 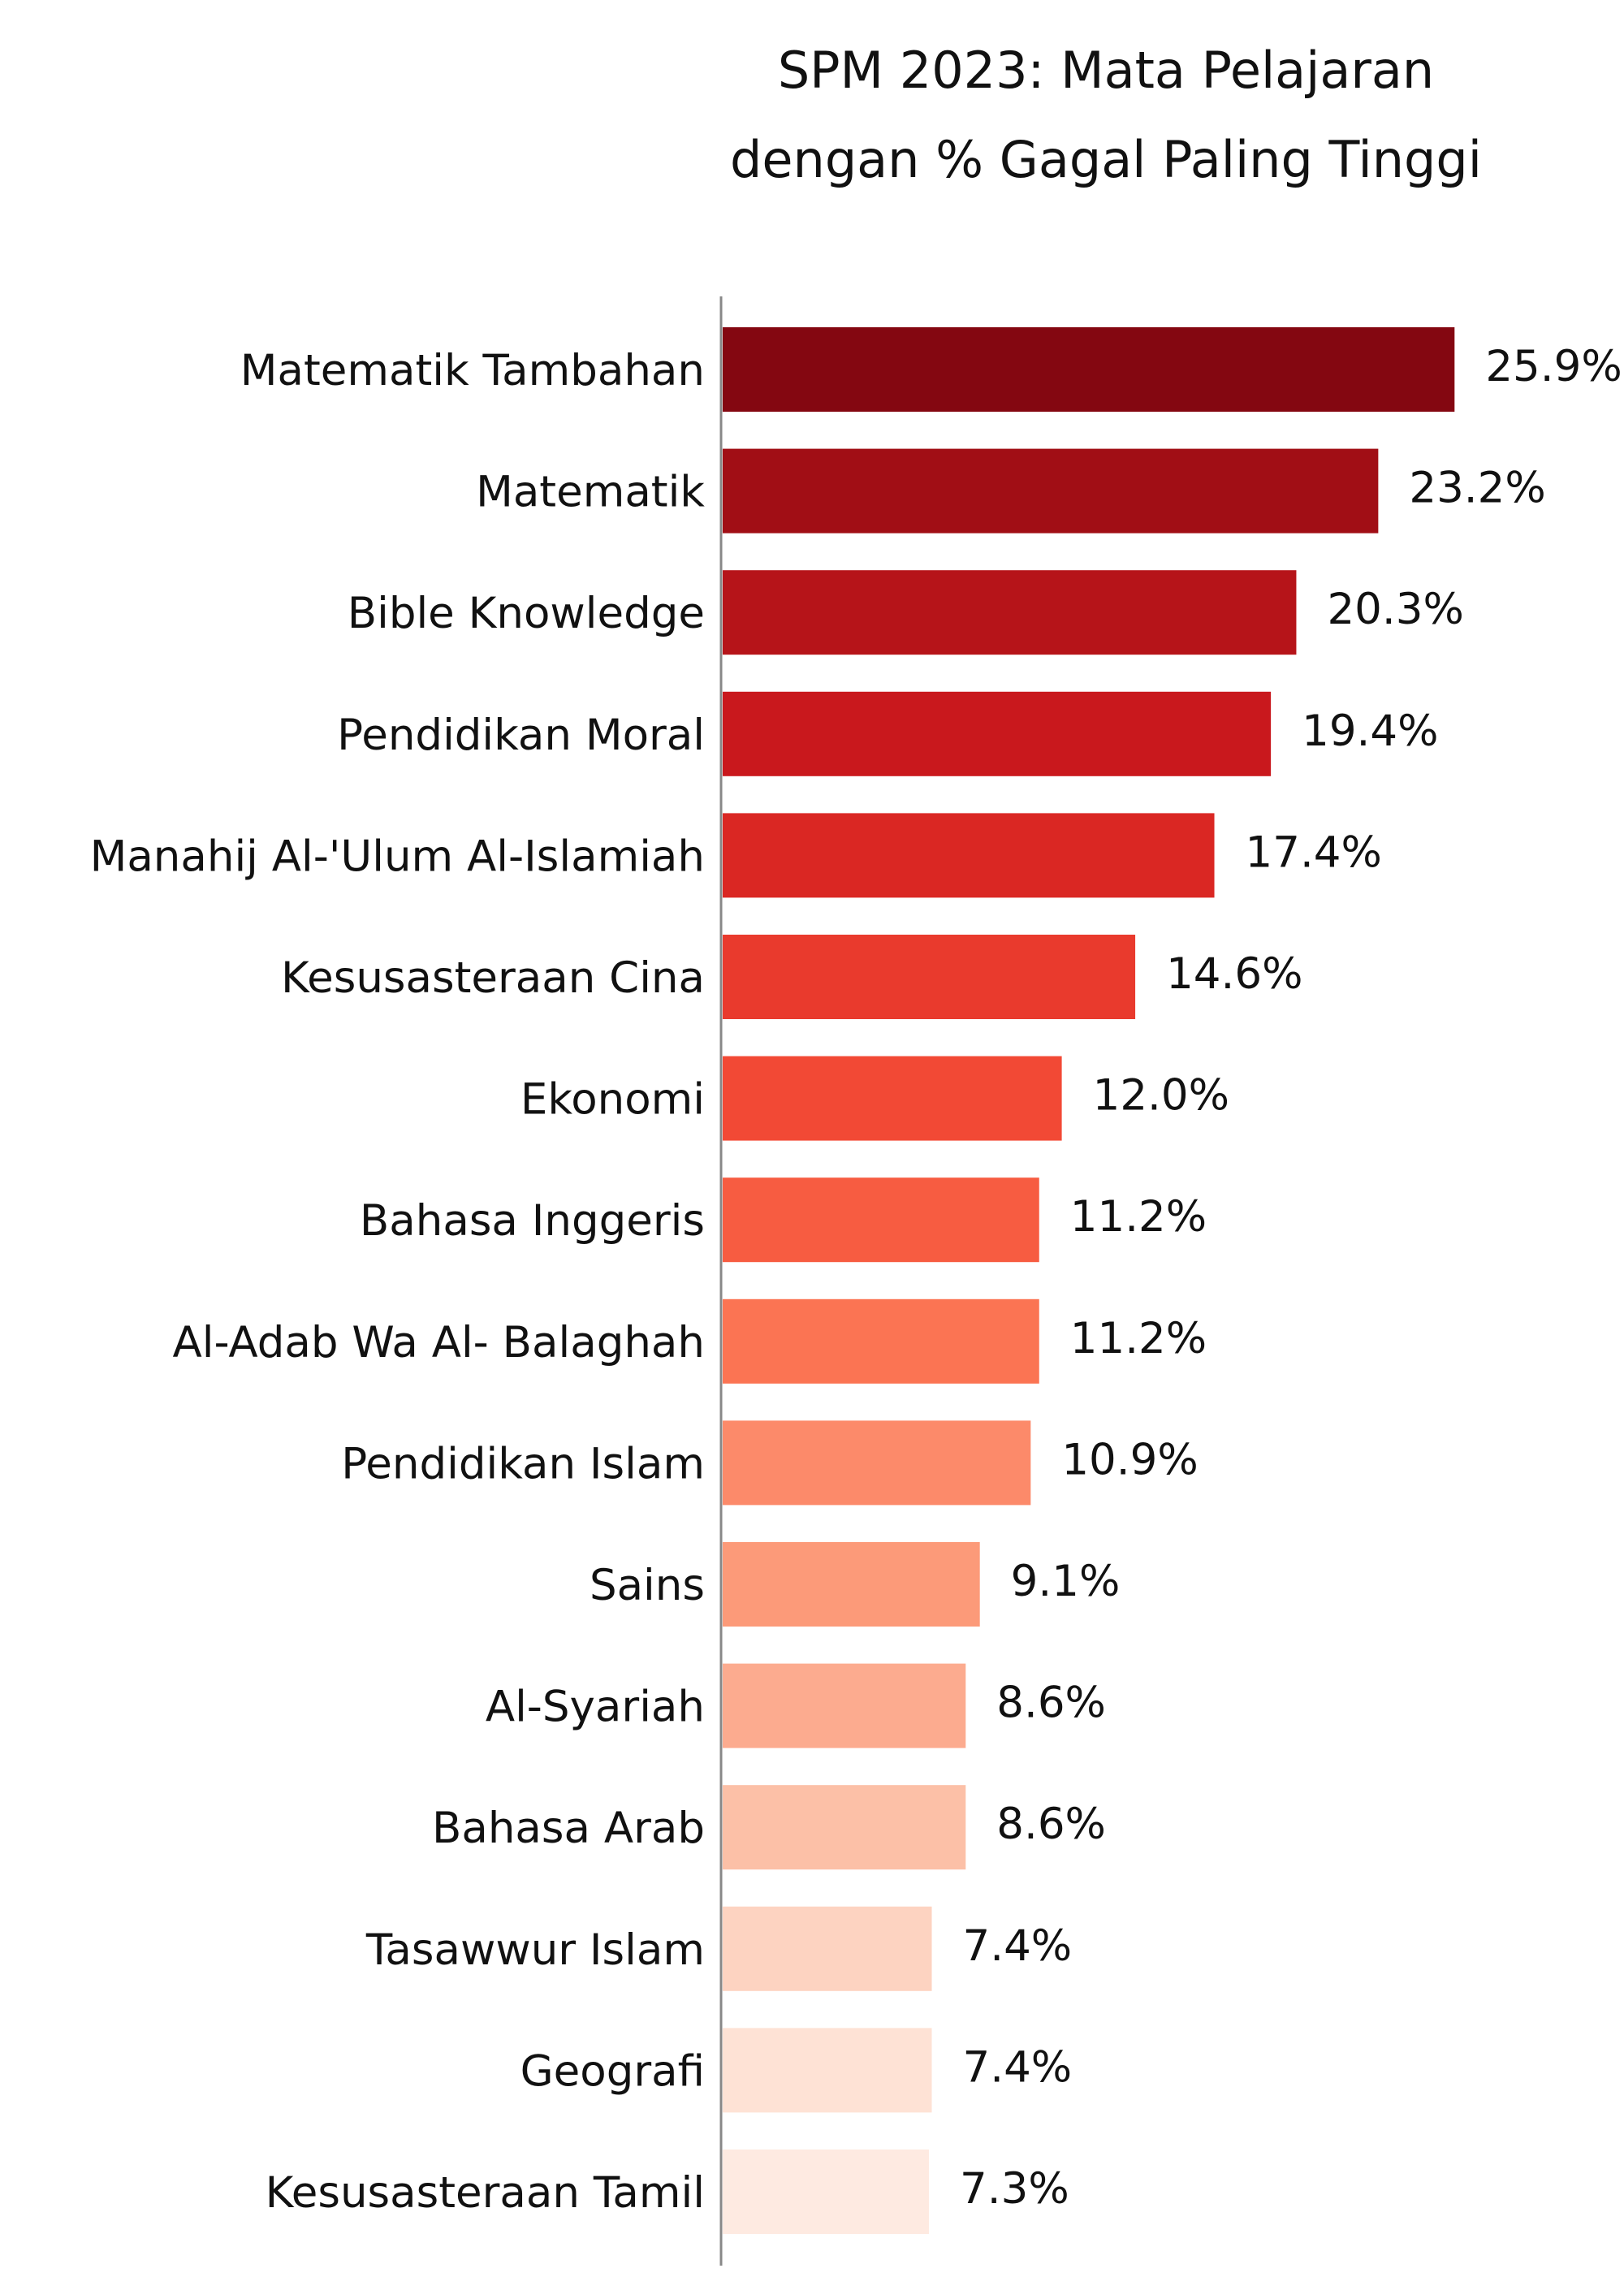 I want to click on value-label: 10.9%, so click(x=1130, y=1459).